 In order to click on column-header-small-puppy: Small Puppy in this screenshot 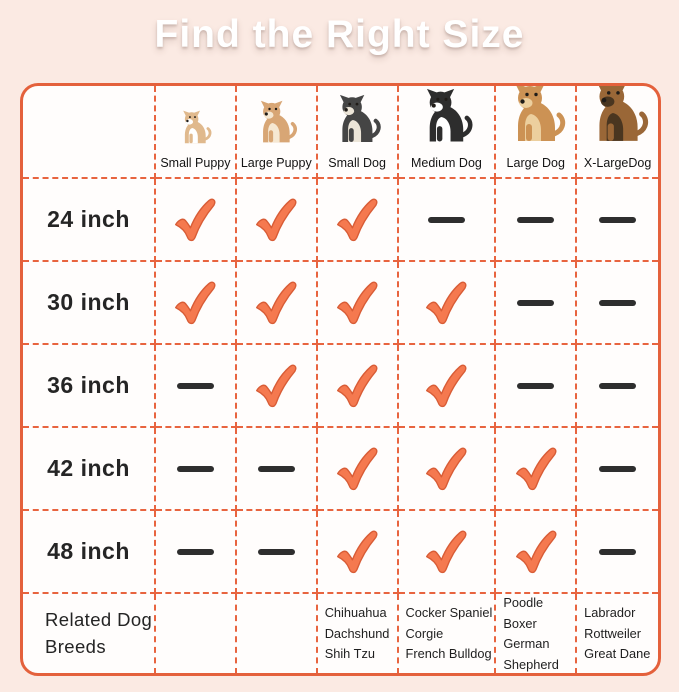, I will do `click(196, 132)`.